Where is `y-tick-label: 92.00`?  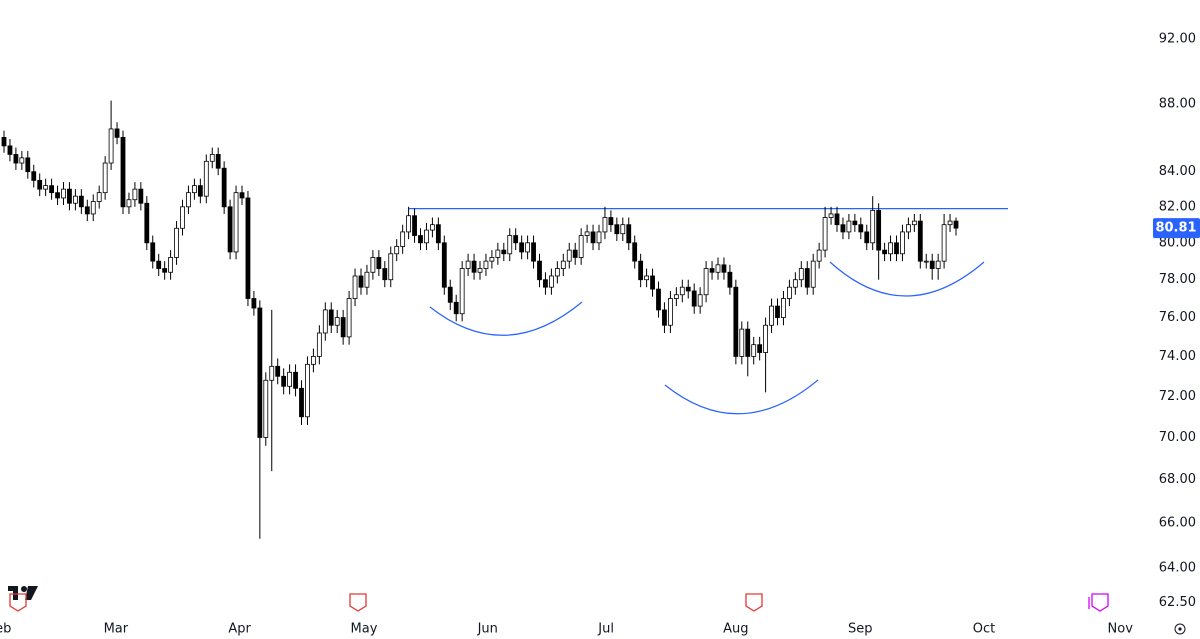
y-tick-label: 92.00 is located at coordinates (1177, 39).